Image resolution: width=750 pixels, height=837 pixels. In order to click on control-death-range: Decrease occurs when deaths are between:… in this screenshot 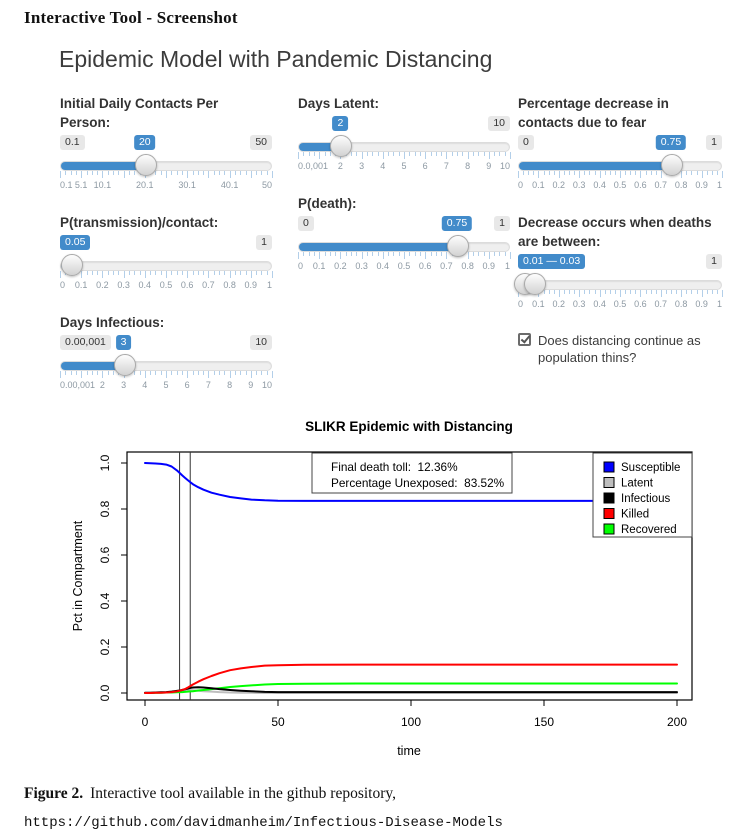, I will do `click(618, 261)`.